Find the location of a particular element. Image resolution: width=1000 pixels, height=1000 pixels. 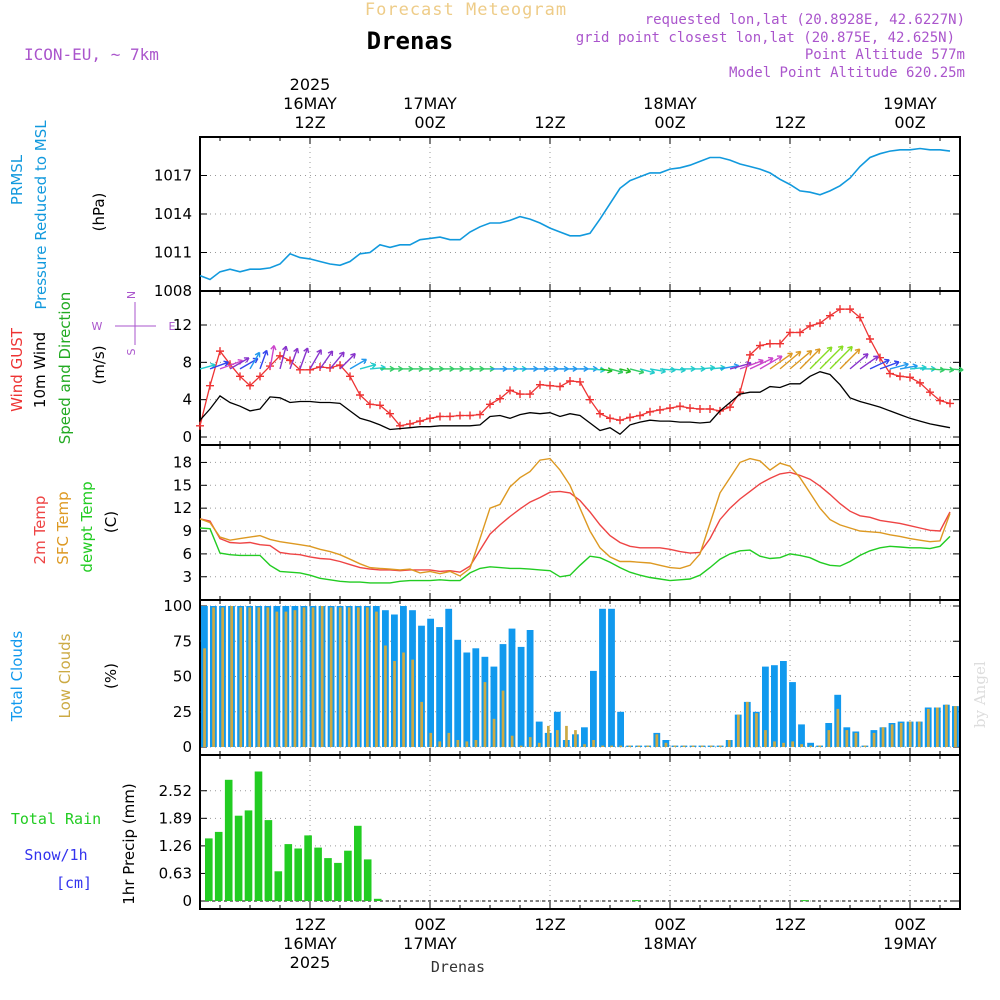

requested-coordinates: requested lon,lat (20.8928E, 42.6227N) is located at coordinates (805, 20).